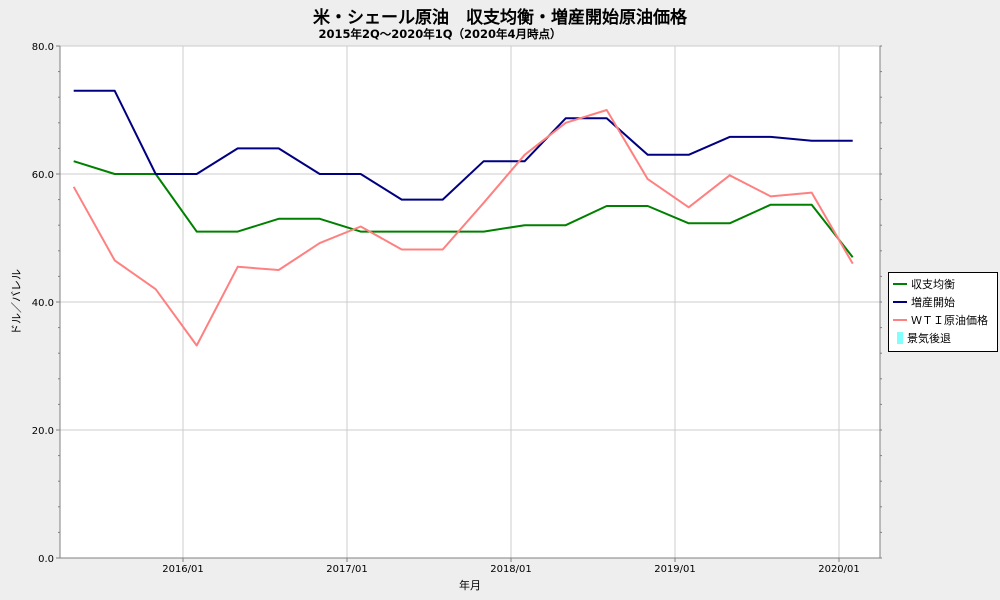 This screenshot has width=1000, height=600. I want to click on y-tick-label: 40.0, so click(43, 303).